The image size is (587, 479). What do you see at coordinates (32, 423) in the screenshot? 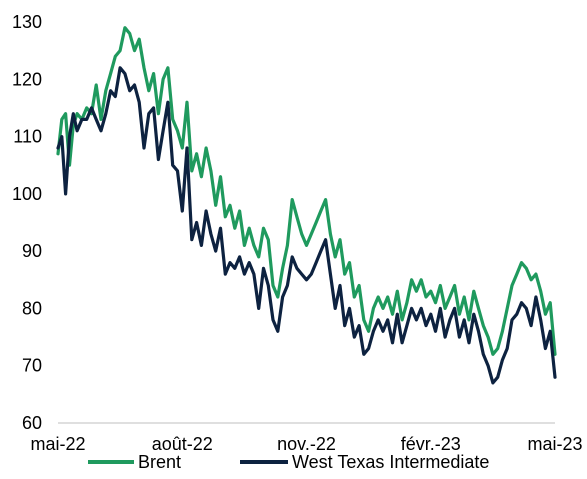
I see `y-tick-label: 60` at bounding box center [32, 423].